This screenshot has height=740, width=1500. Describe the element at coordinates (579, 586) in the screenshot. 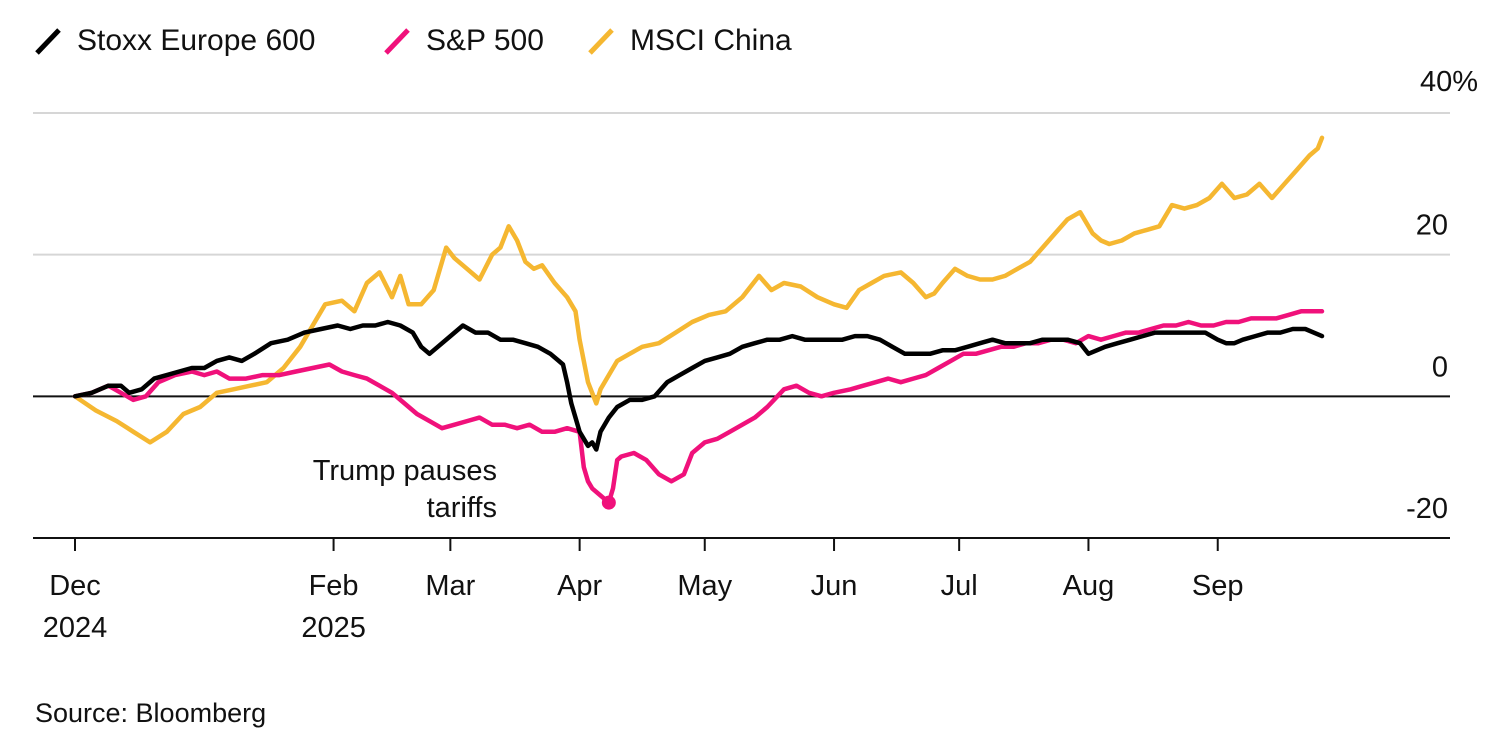

I see `x-tick-label-apr: Apr` at that location.